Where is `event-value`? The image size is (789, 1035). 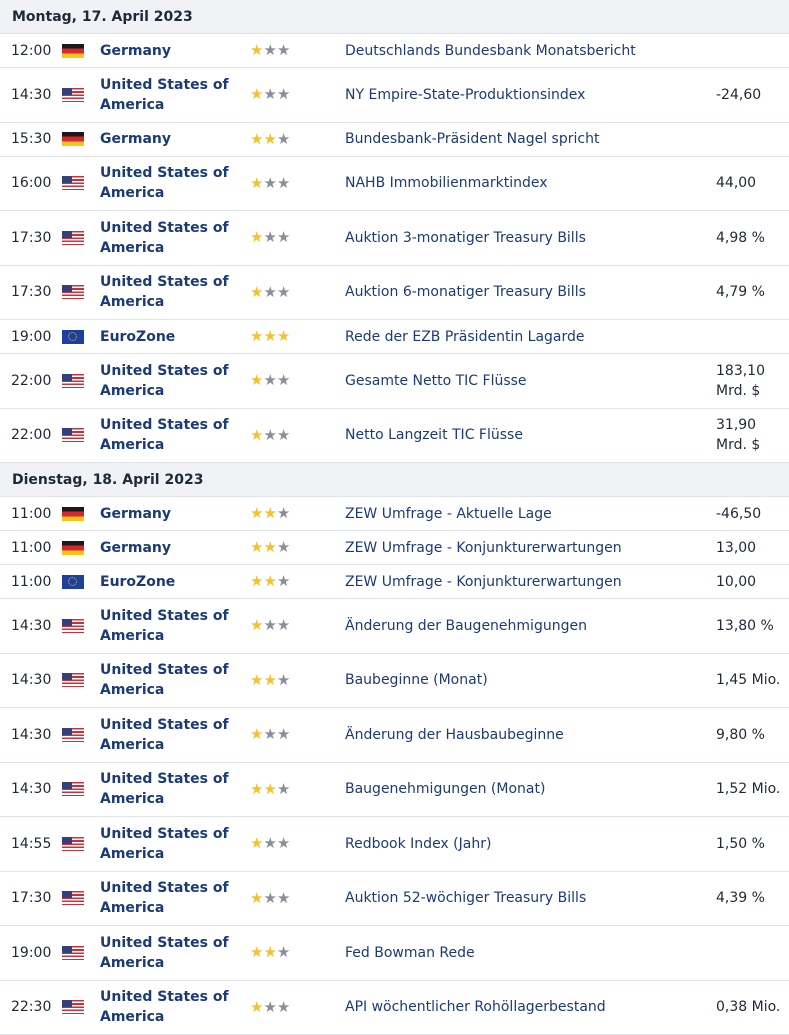 event-value is located at coordinates (752, 139).